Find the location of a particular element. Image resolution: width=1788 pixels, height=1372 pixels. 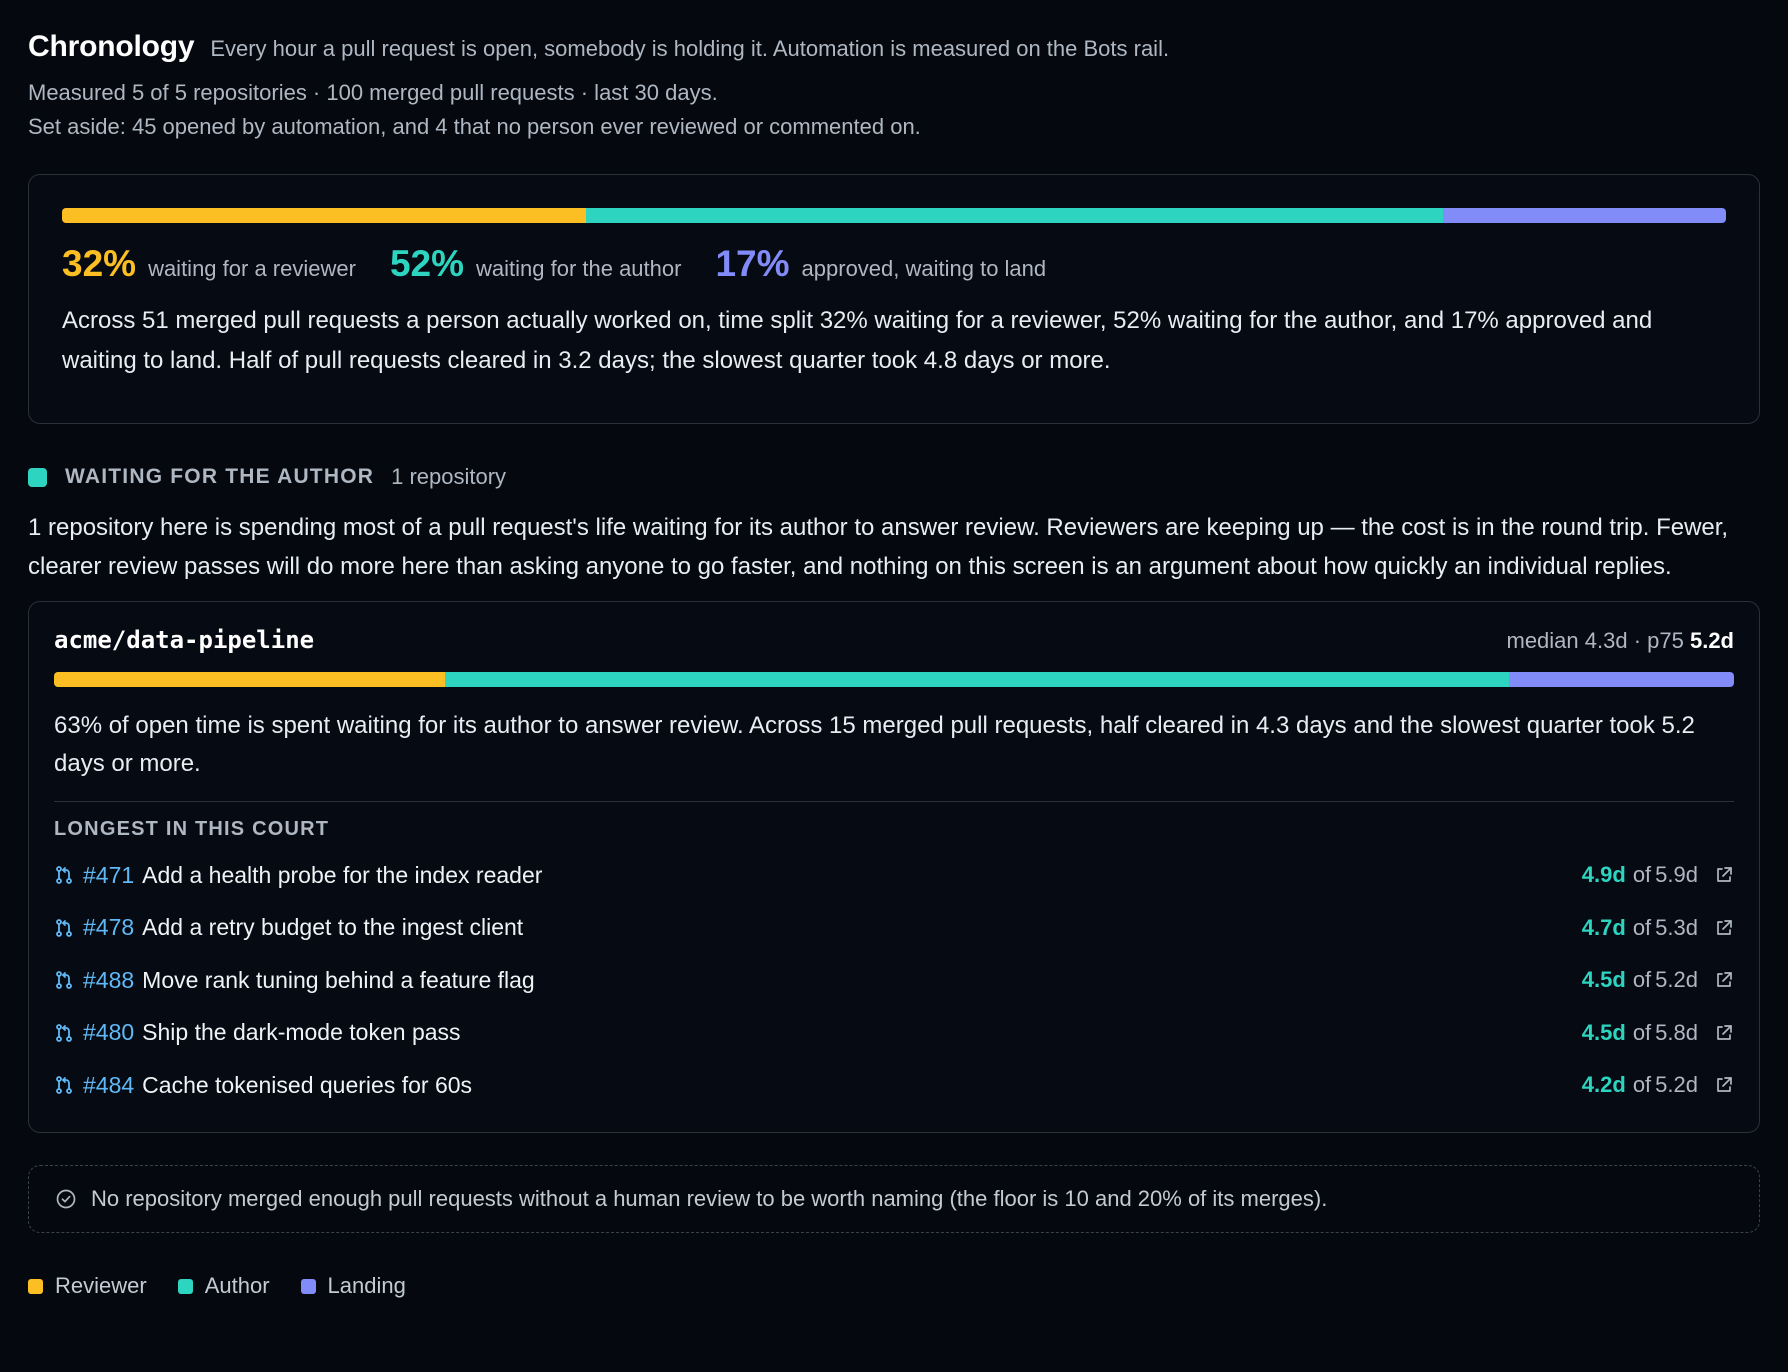

repo-split-bar is located at coordinates (894, 679).